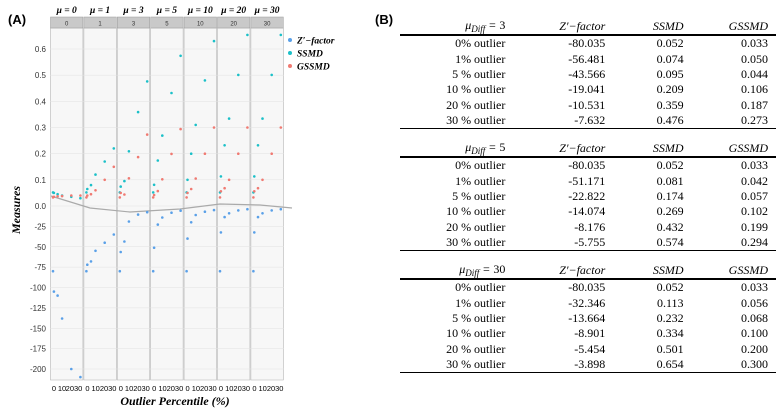 The width and height of the screenshot is (776, 417). I want to click on facet-strip-label: 30, so click(267, 25).